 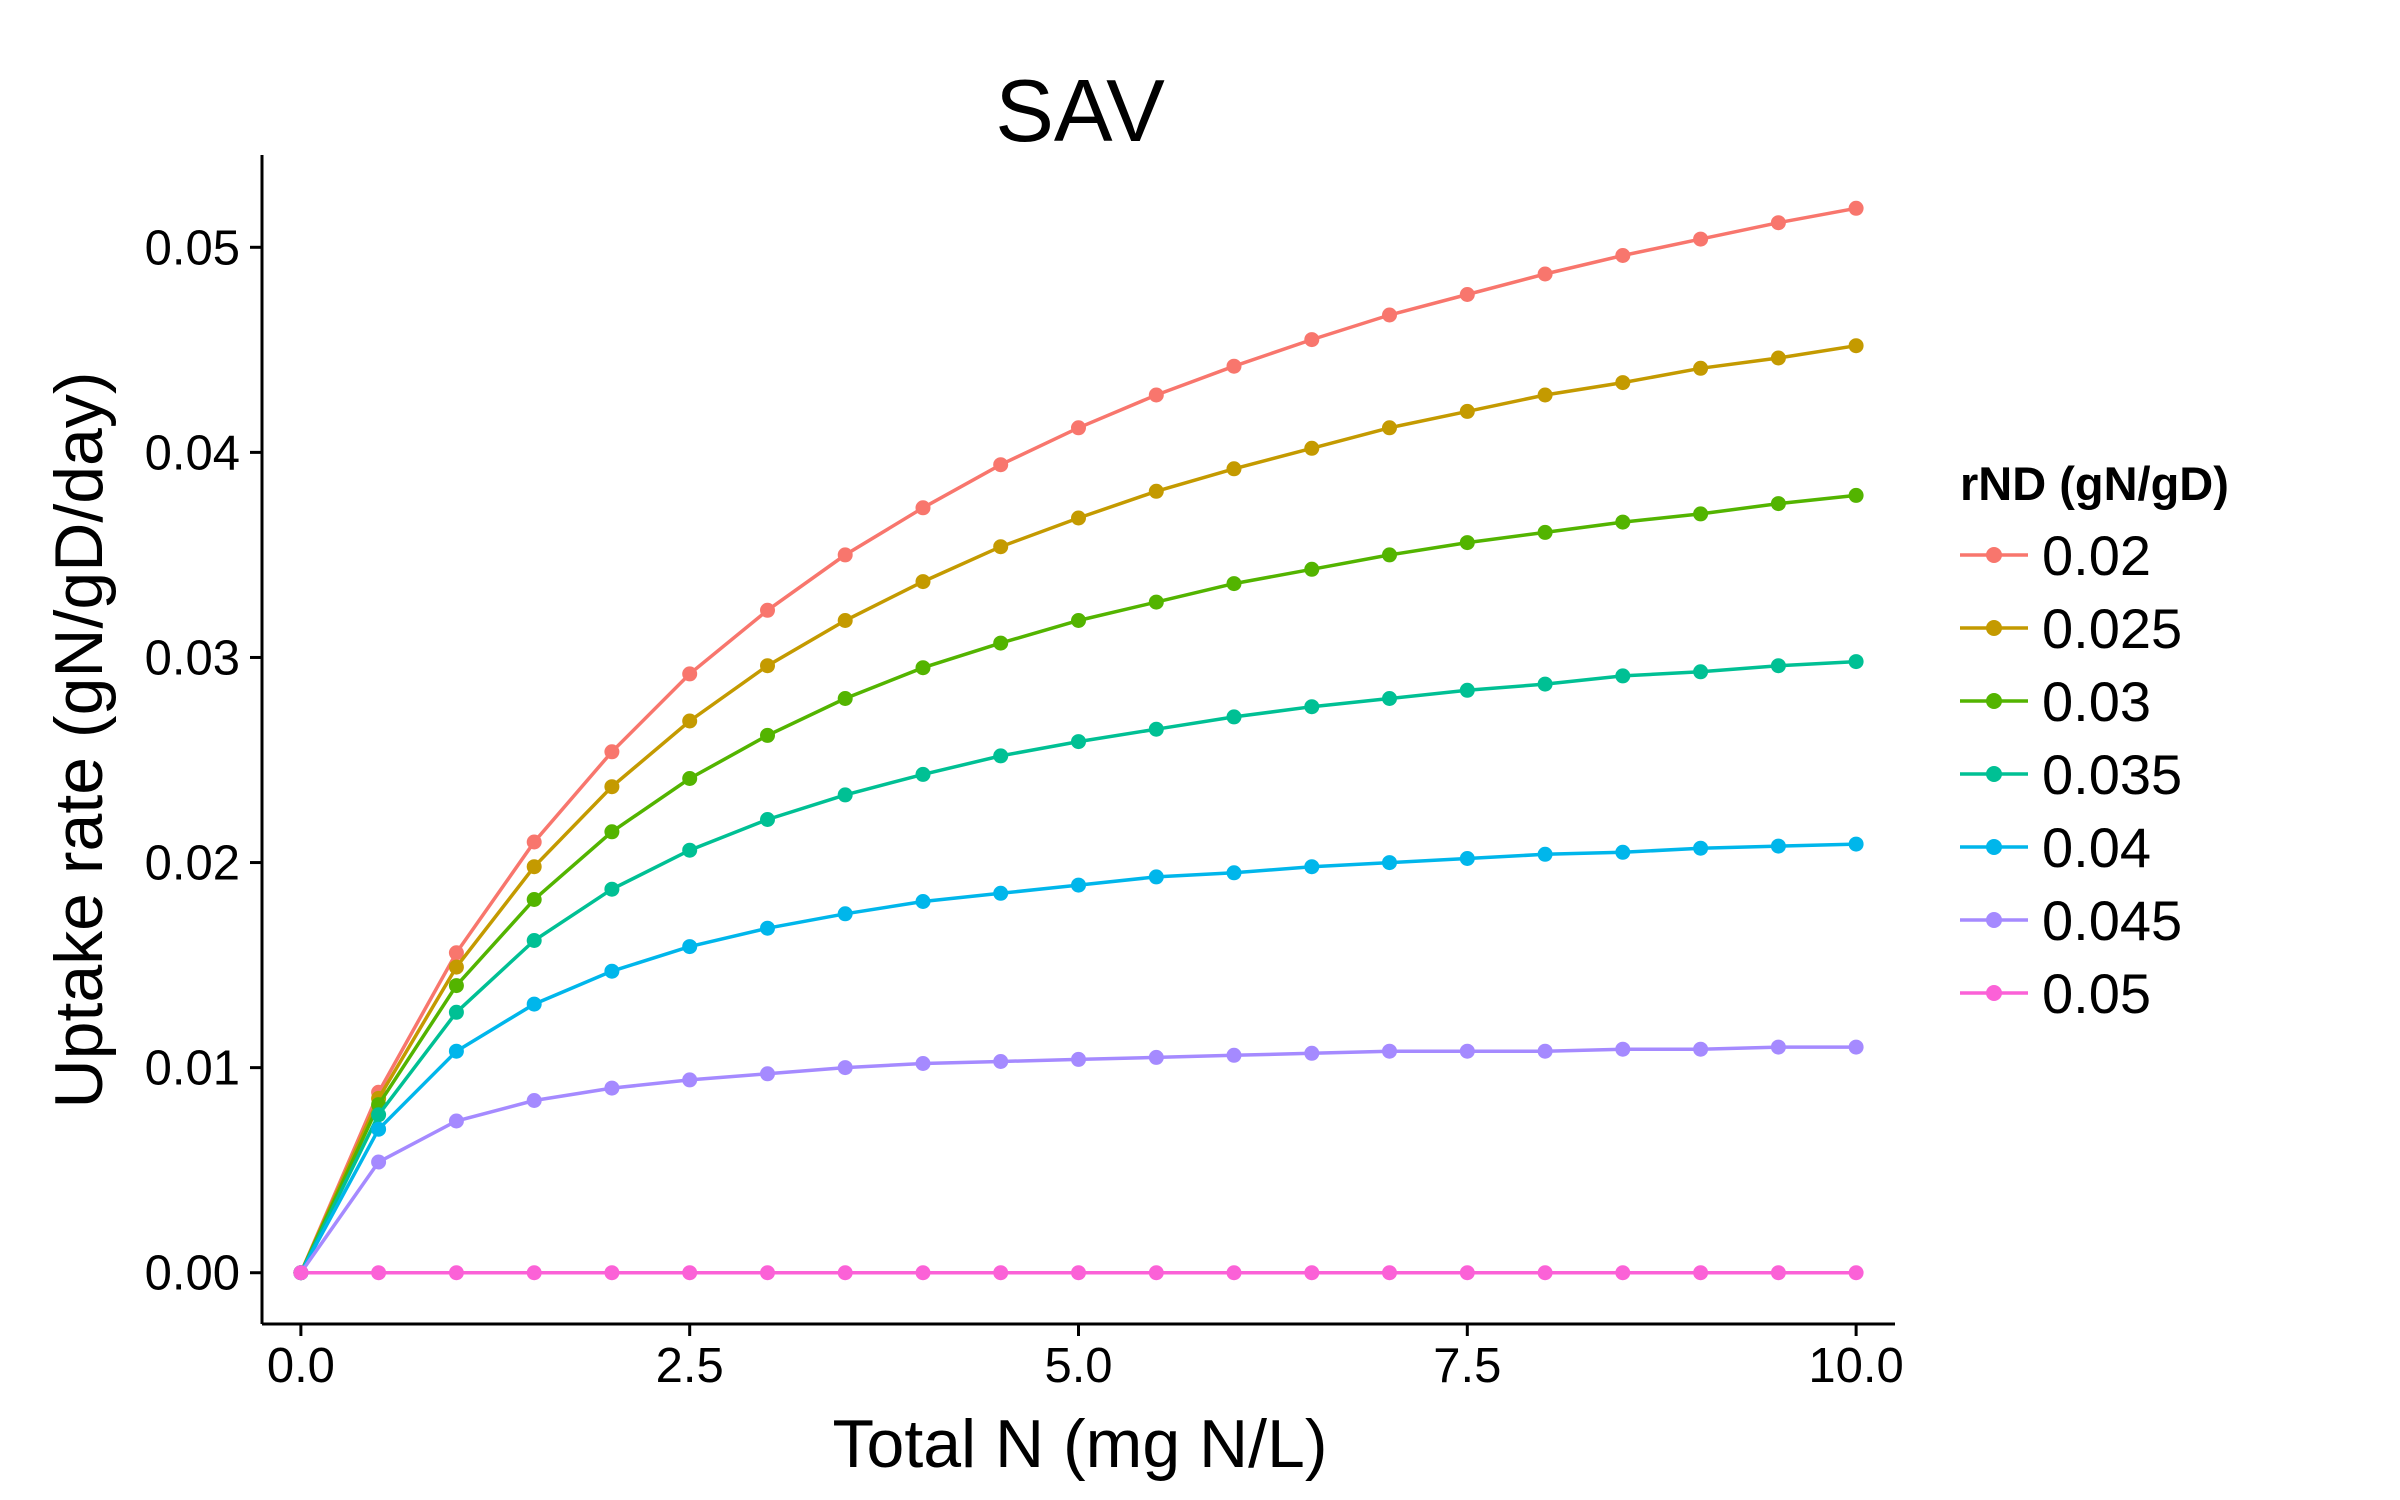 I want to click on x-tick-label: 7.5, so click(x=1467, y=1366).